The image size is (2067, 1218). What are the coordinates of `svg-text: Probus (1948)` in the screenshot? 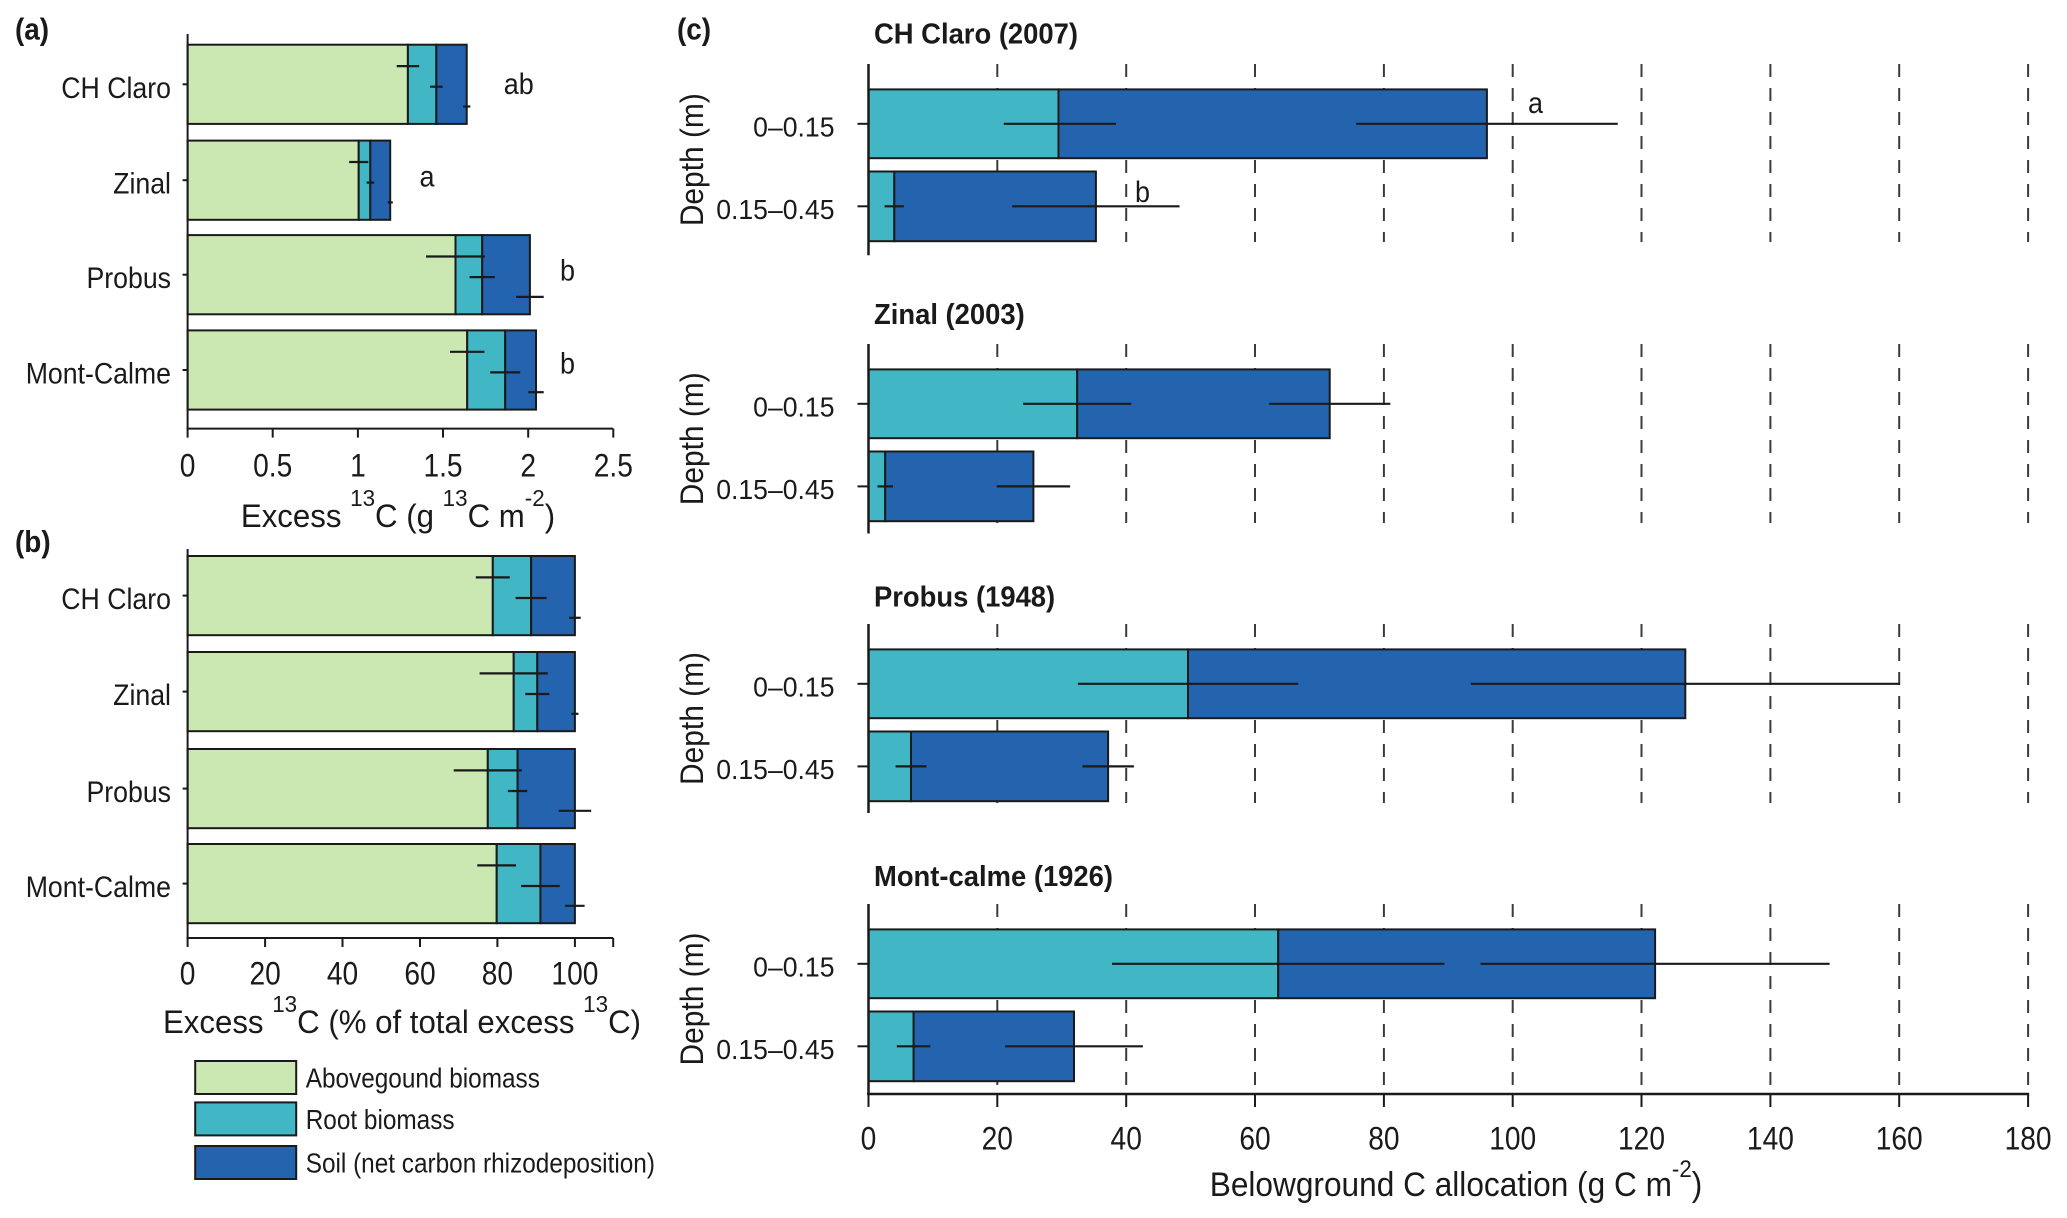 It's located at (964, 596).